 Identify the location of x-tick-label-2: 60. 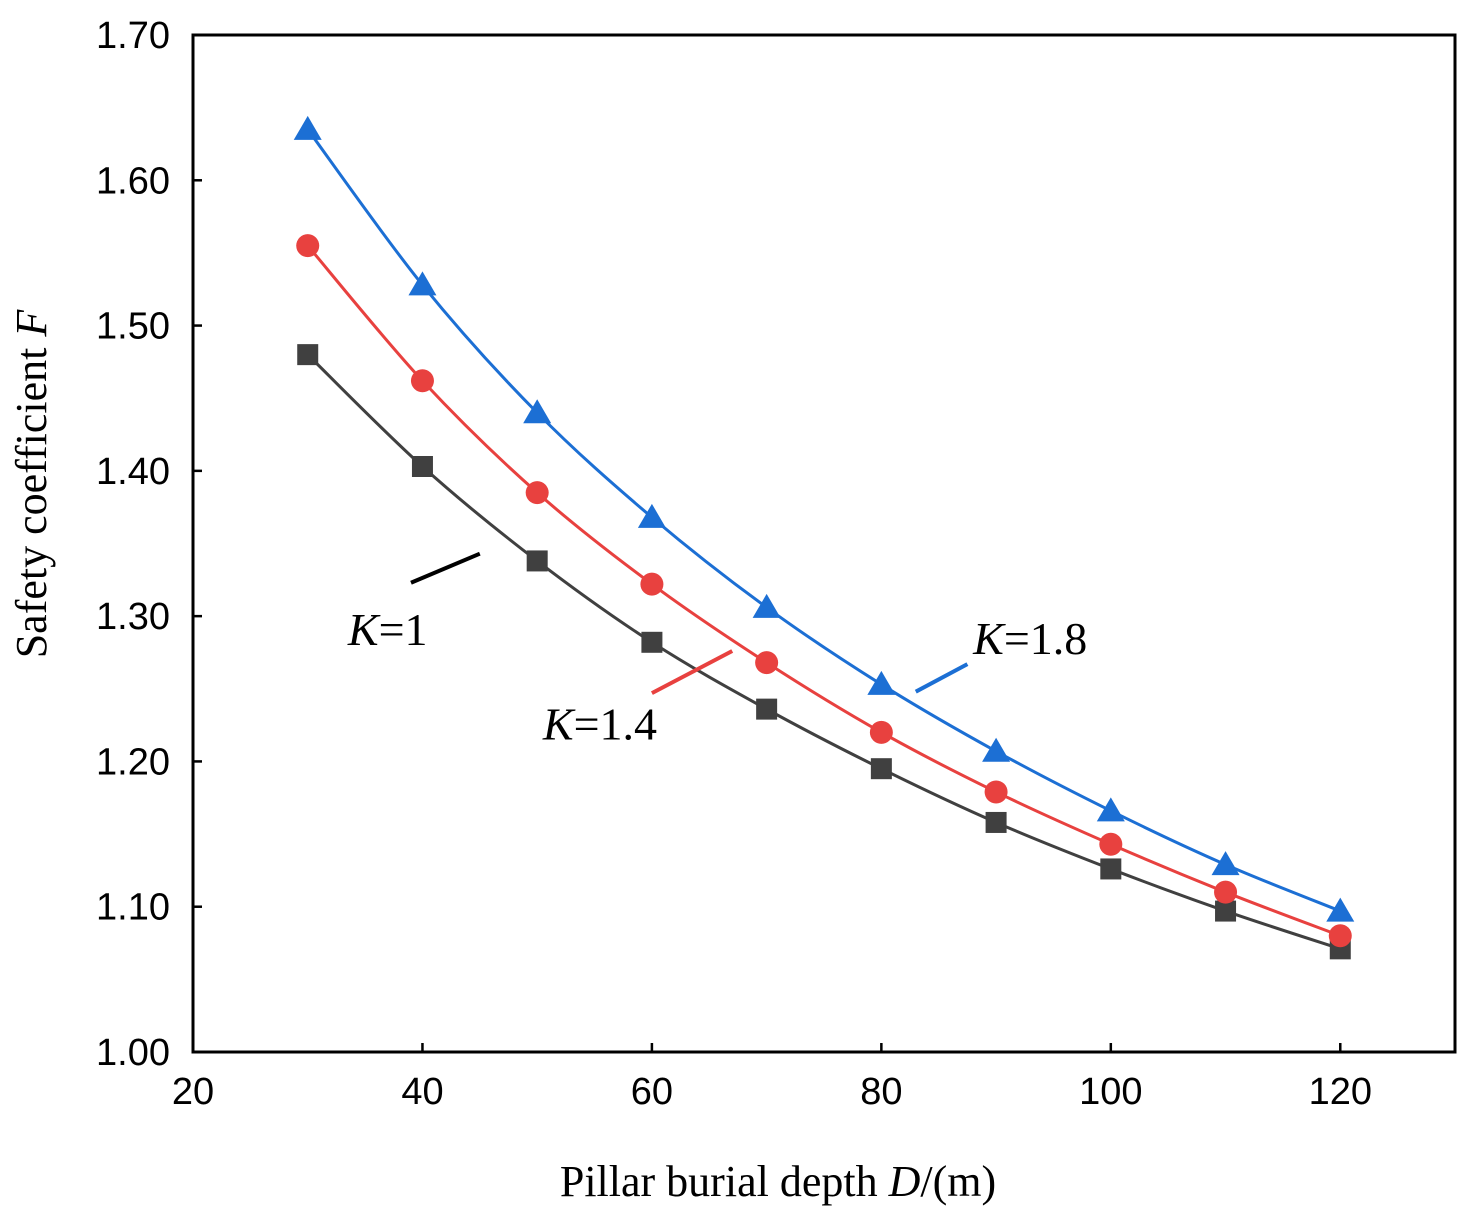
(652, 1092).